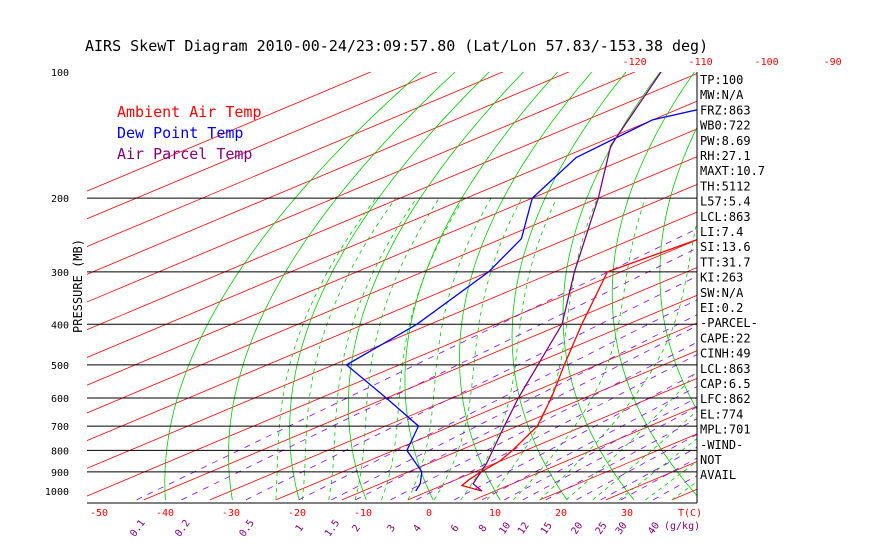  Describe the element at coordinates (417, 528) in the screenshot. I see `mixing-ratio-label: 4` at that location.